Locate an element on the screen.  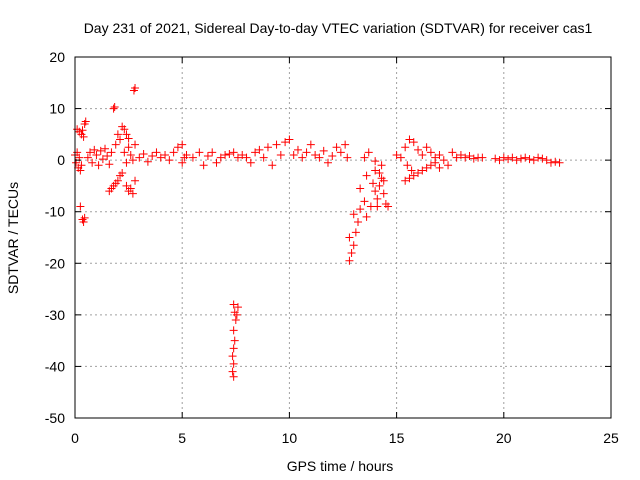
y-tick-label: 0 is located at coordinates (61, 160).